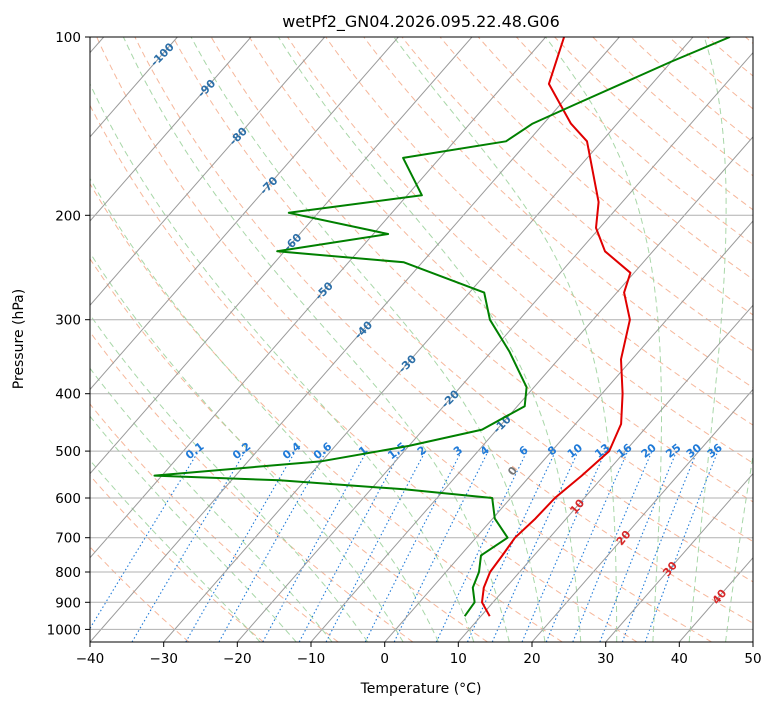 Image resolution: width=775 pixels, height=708 pixels. I want to click on mixing-ratio-label: 0.1, so click(194, 451).